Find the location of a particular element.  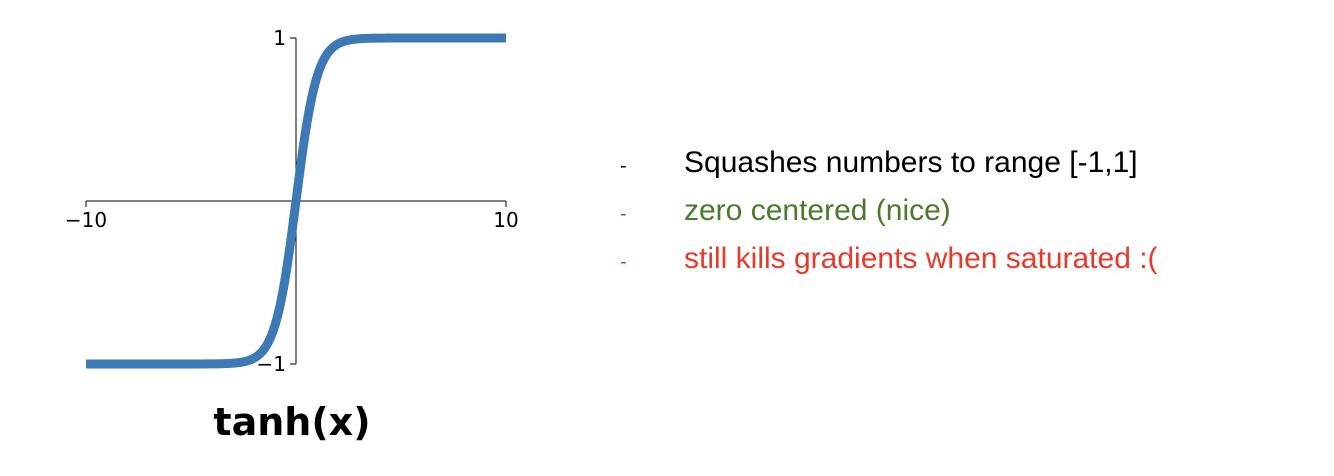

x-tick-label: 10 is located at coordinates (505, 220).